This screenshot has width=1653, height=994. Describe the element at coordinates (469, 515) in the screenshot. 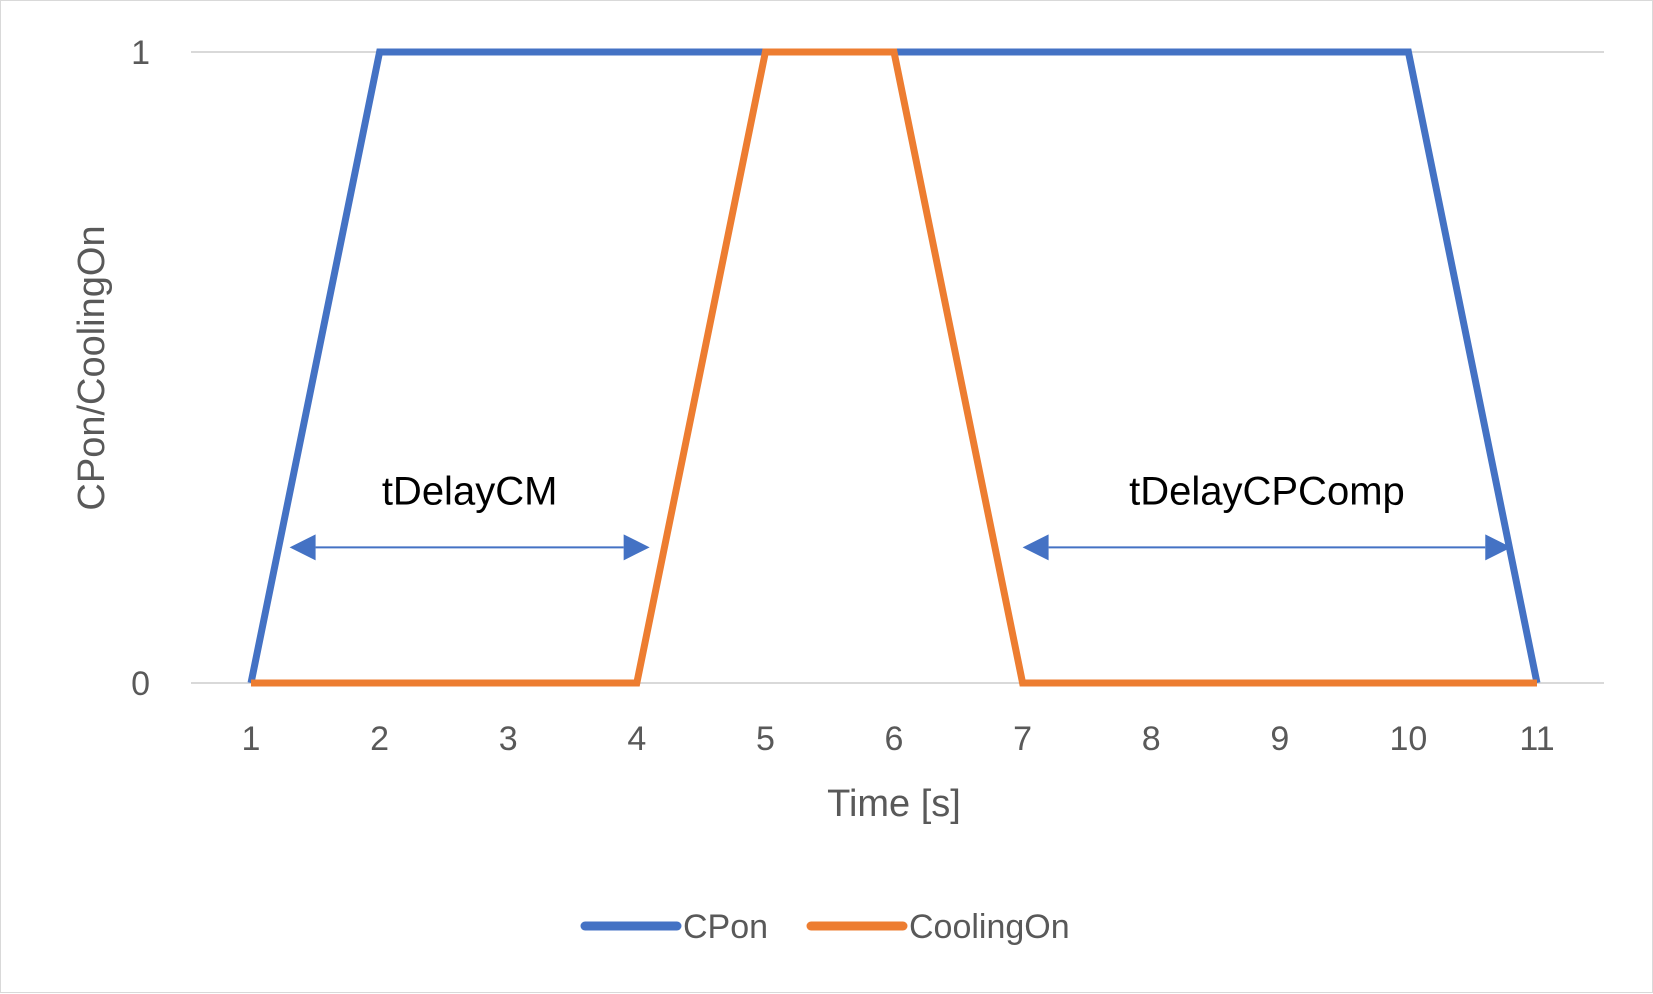

I see `annotation-arrow-0: tDelayCM` at that location.